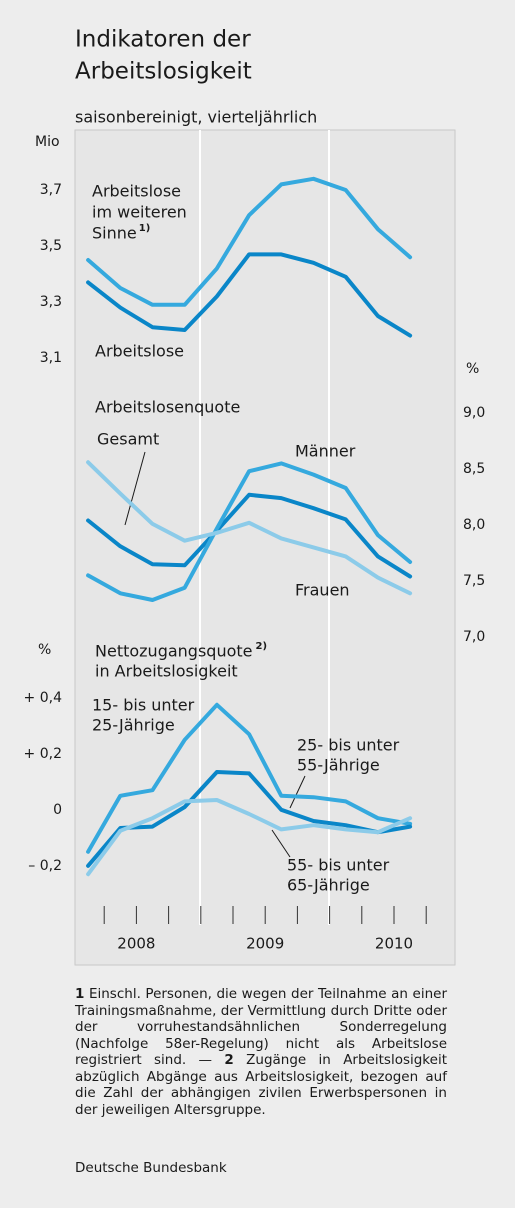  I want to click on series-label: 15- bis unter, so click(143, 705).